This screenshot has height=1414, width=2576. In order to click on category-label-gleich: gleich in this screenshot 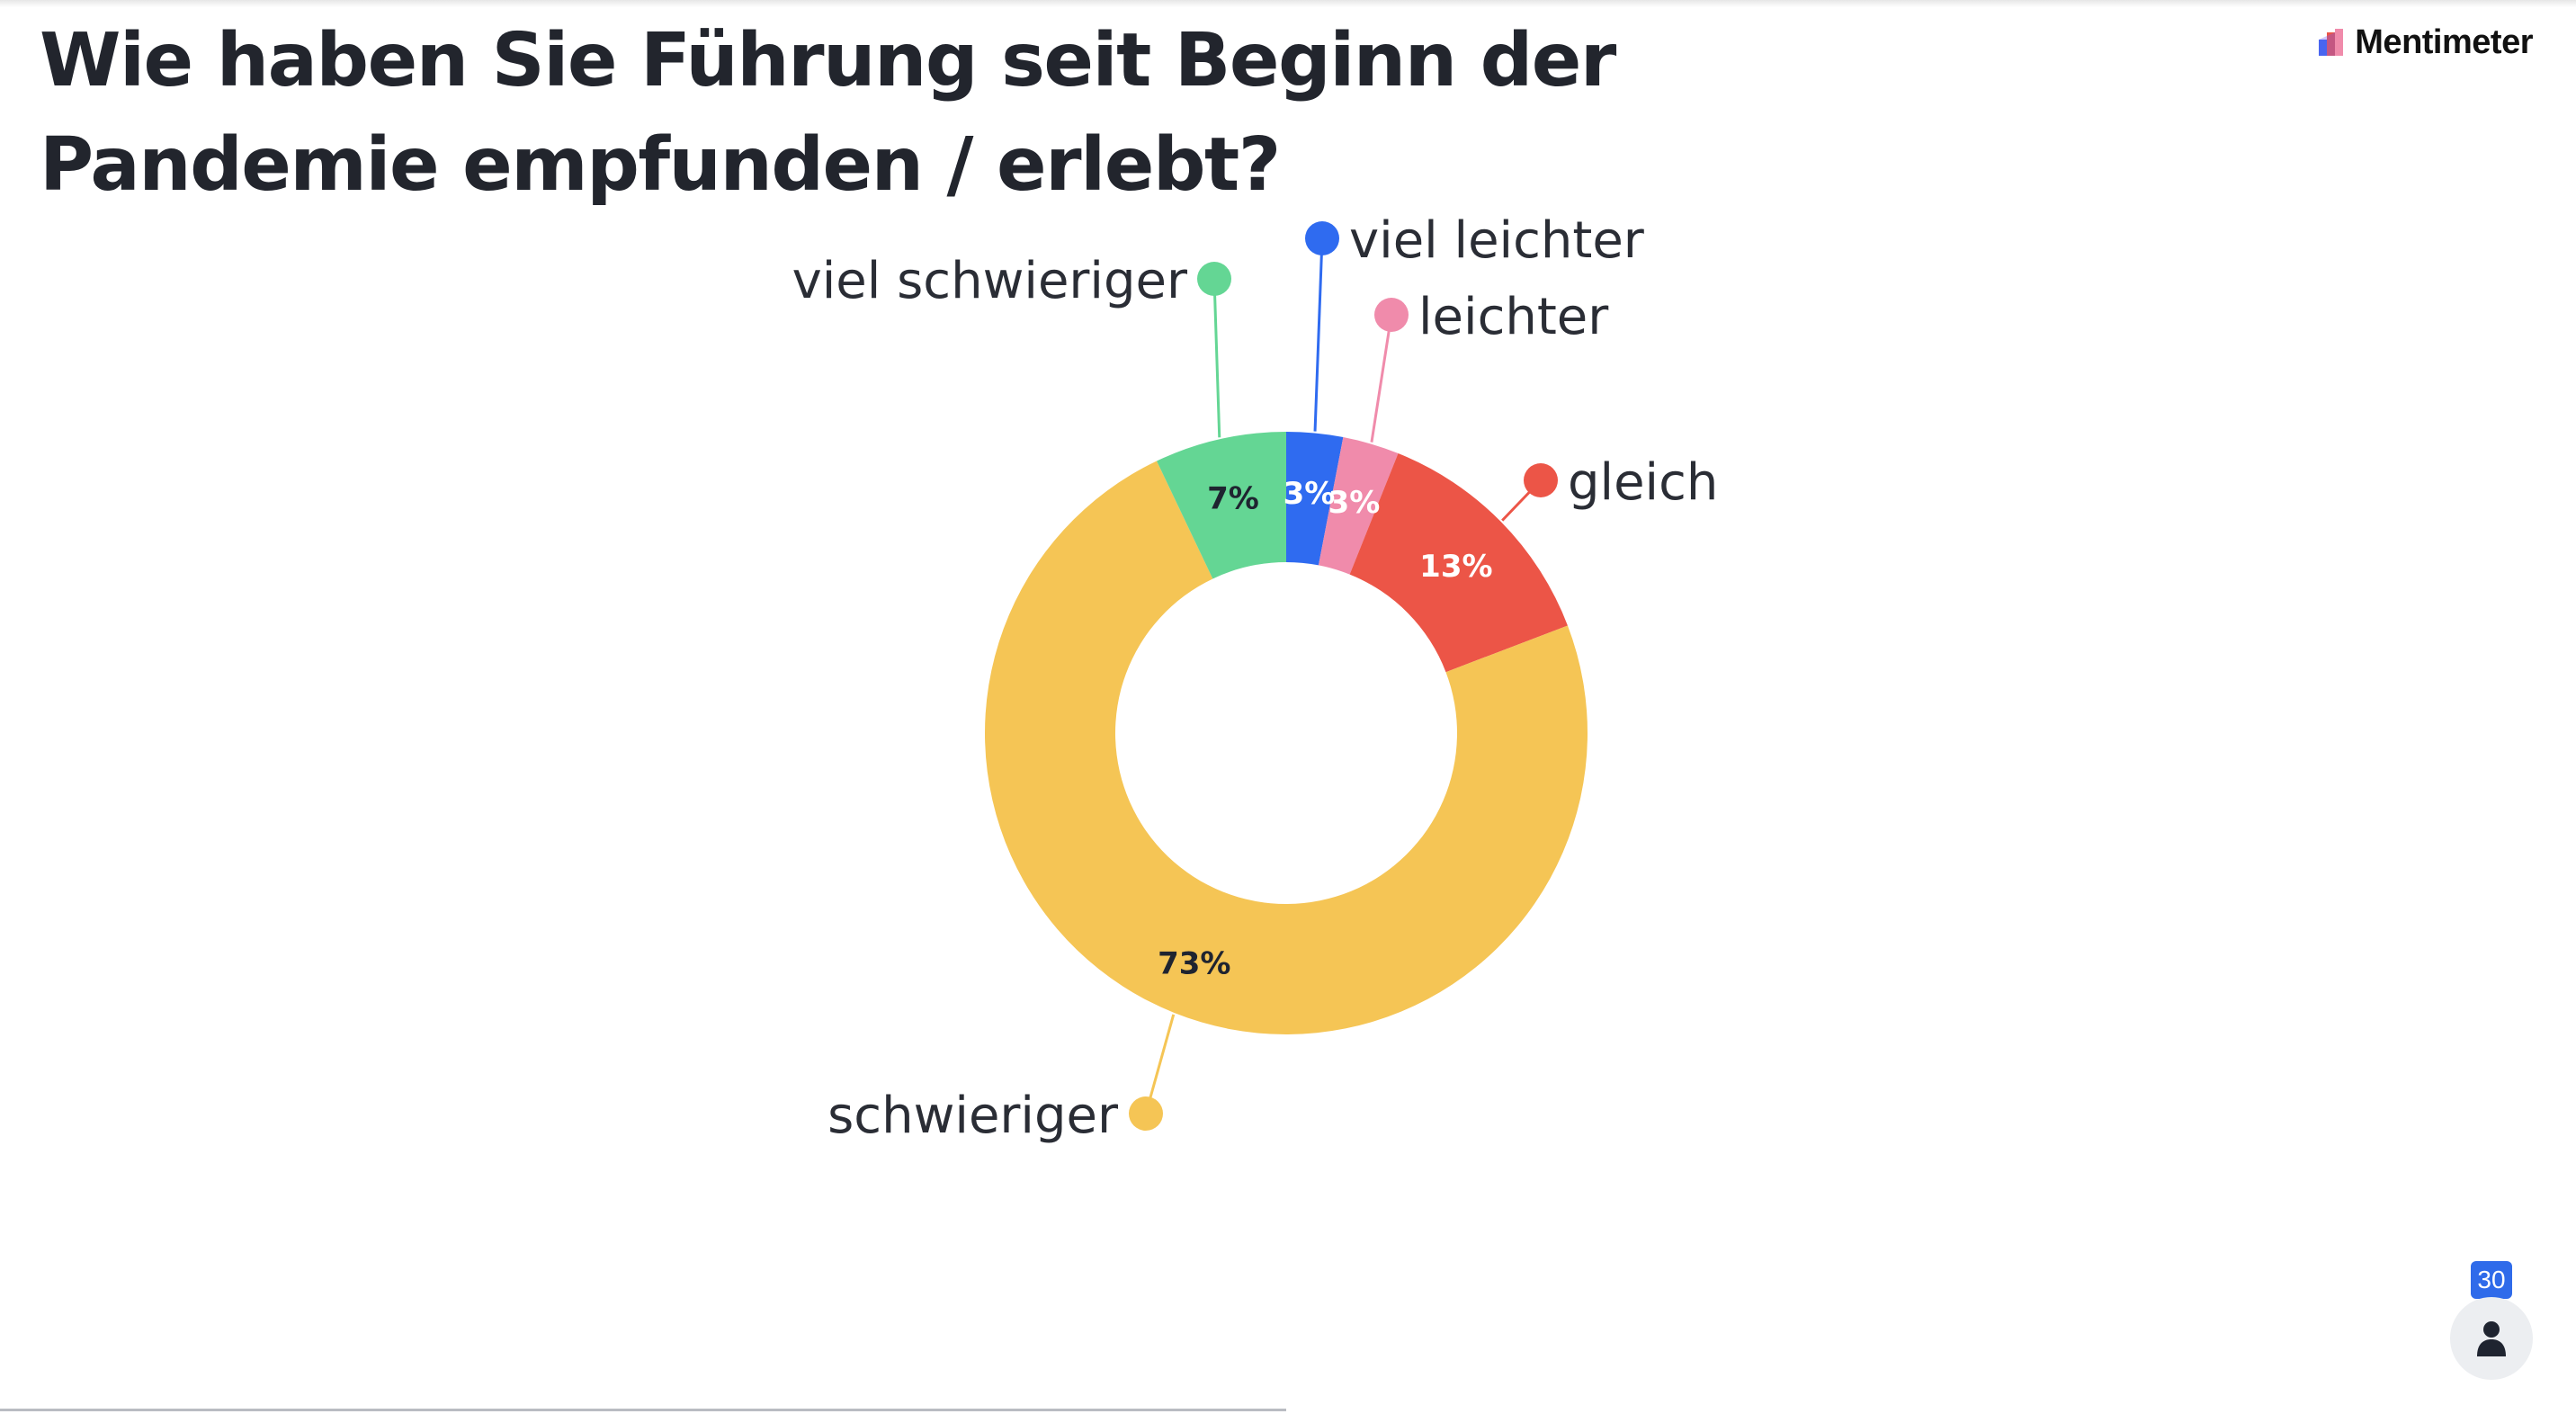, I will do `click(1643, 482)`.